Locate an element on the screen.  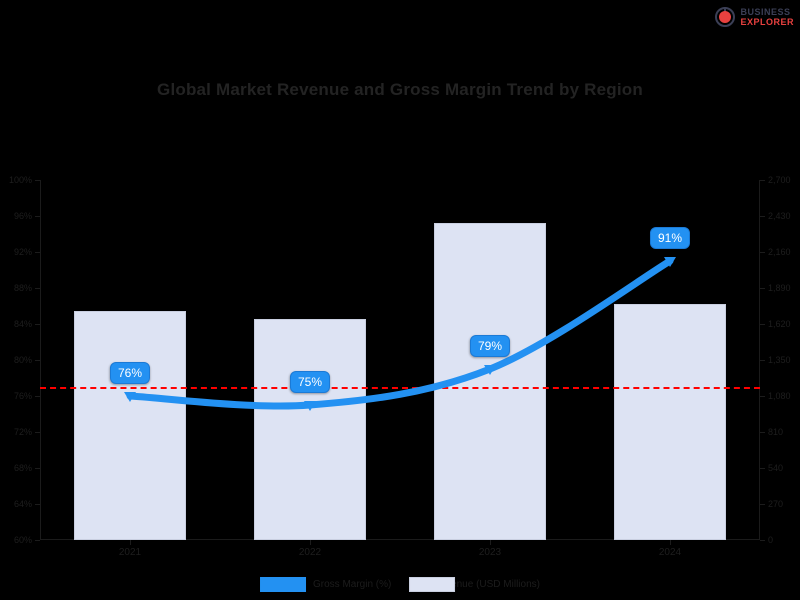
x-axis-label: 2023 is located at coordinates (490, 552).